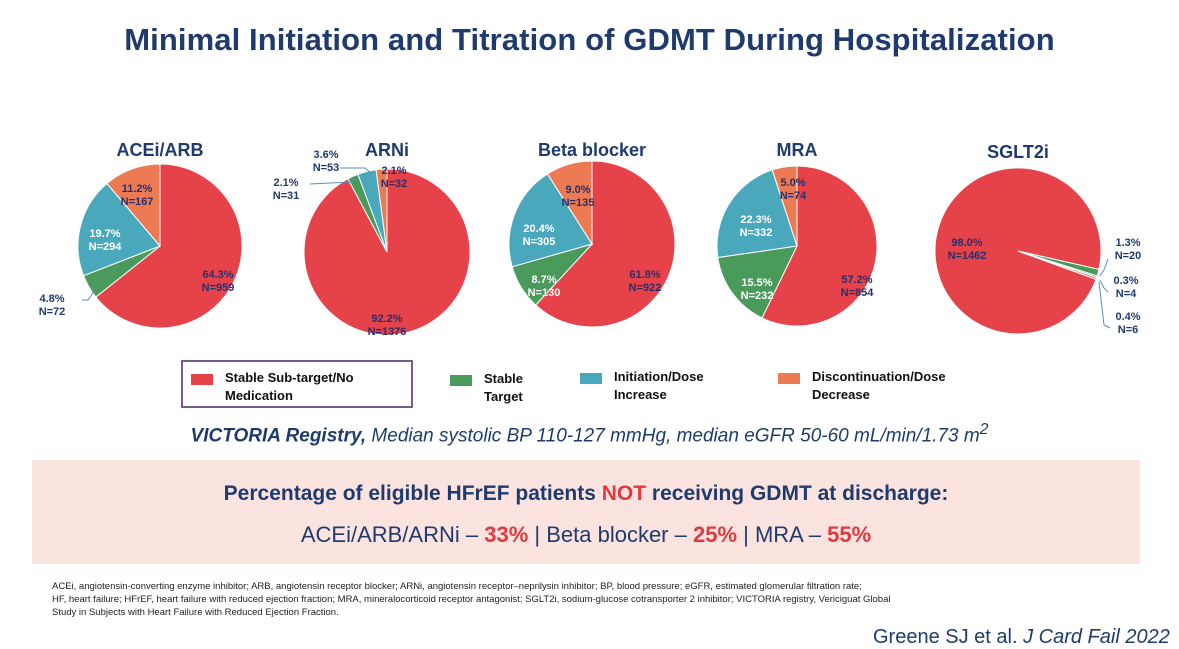 The width and height of the screenshot is (1179, 649). Describe the element at coordinates (841, 394) in the screenshot. I see `legend-label: Decrease` at that location.